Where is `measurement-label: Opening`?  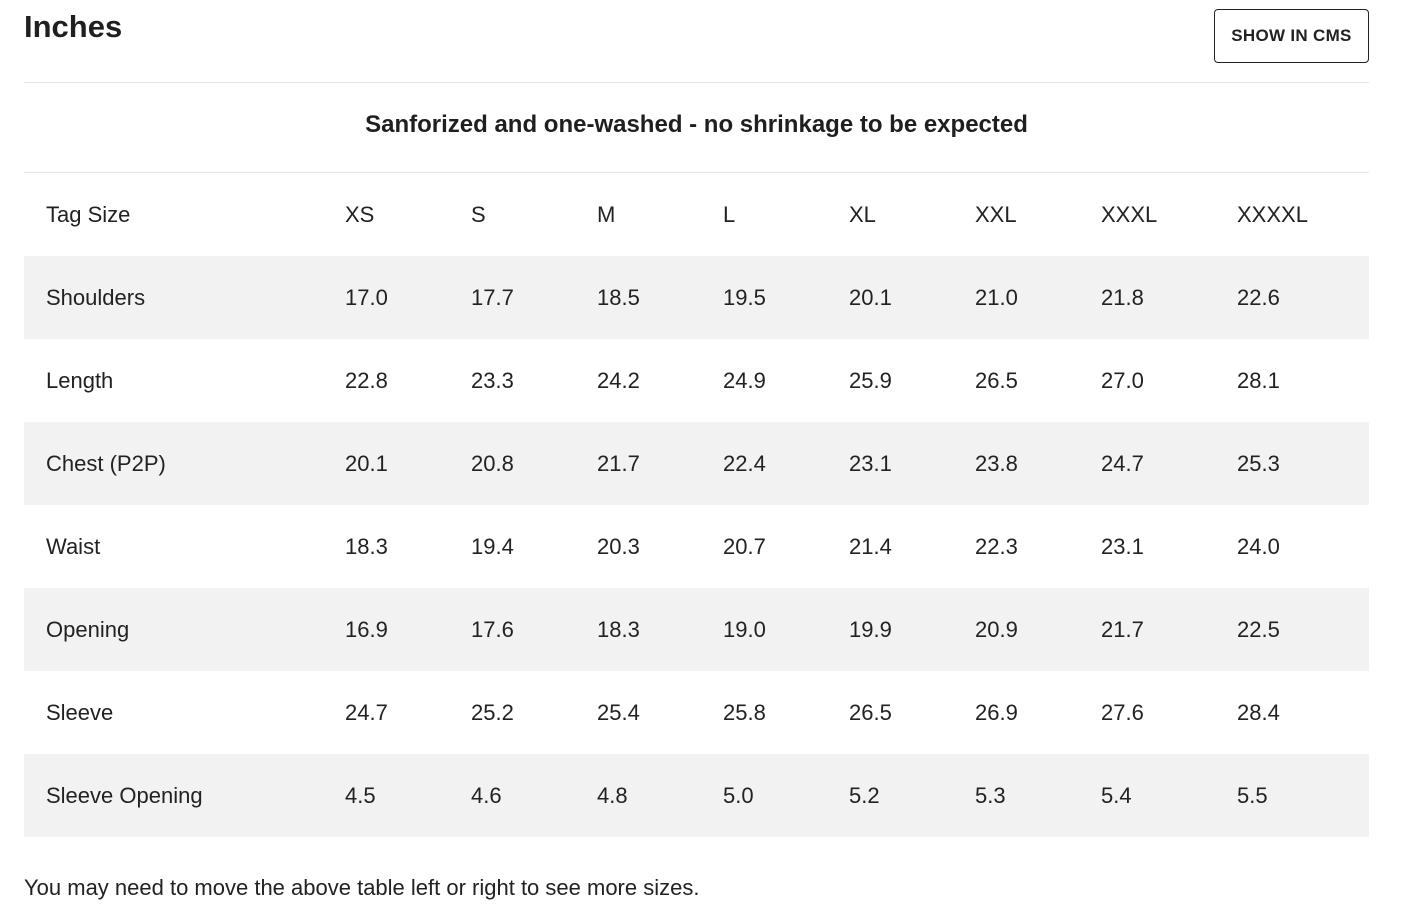 measurement-label: Opening is located at coordinates (88, 629).